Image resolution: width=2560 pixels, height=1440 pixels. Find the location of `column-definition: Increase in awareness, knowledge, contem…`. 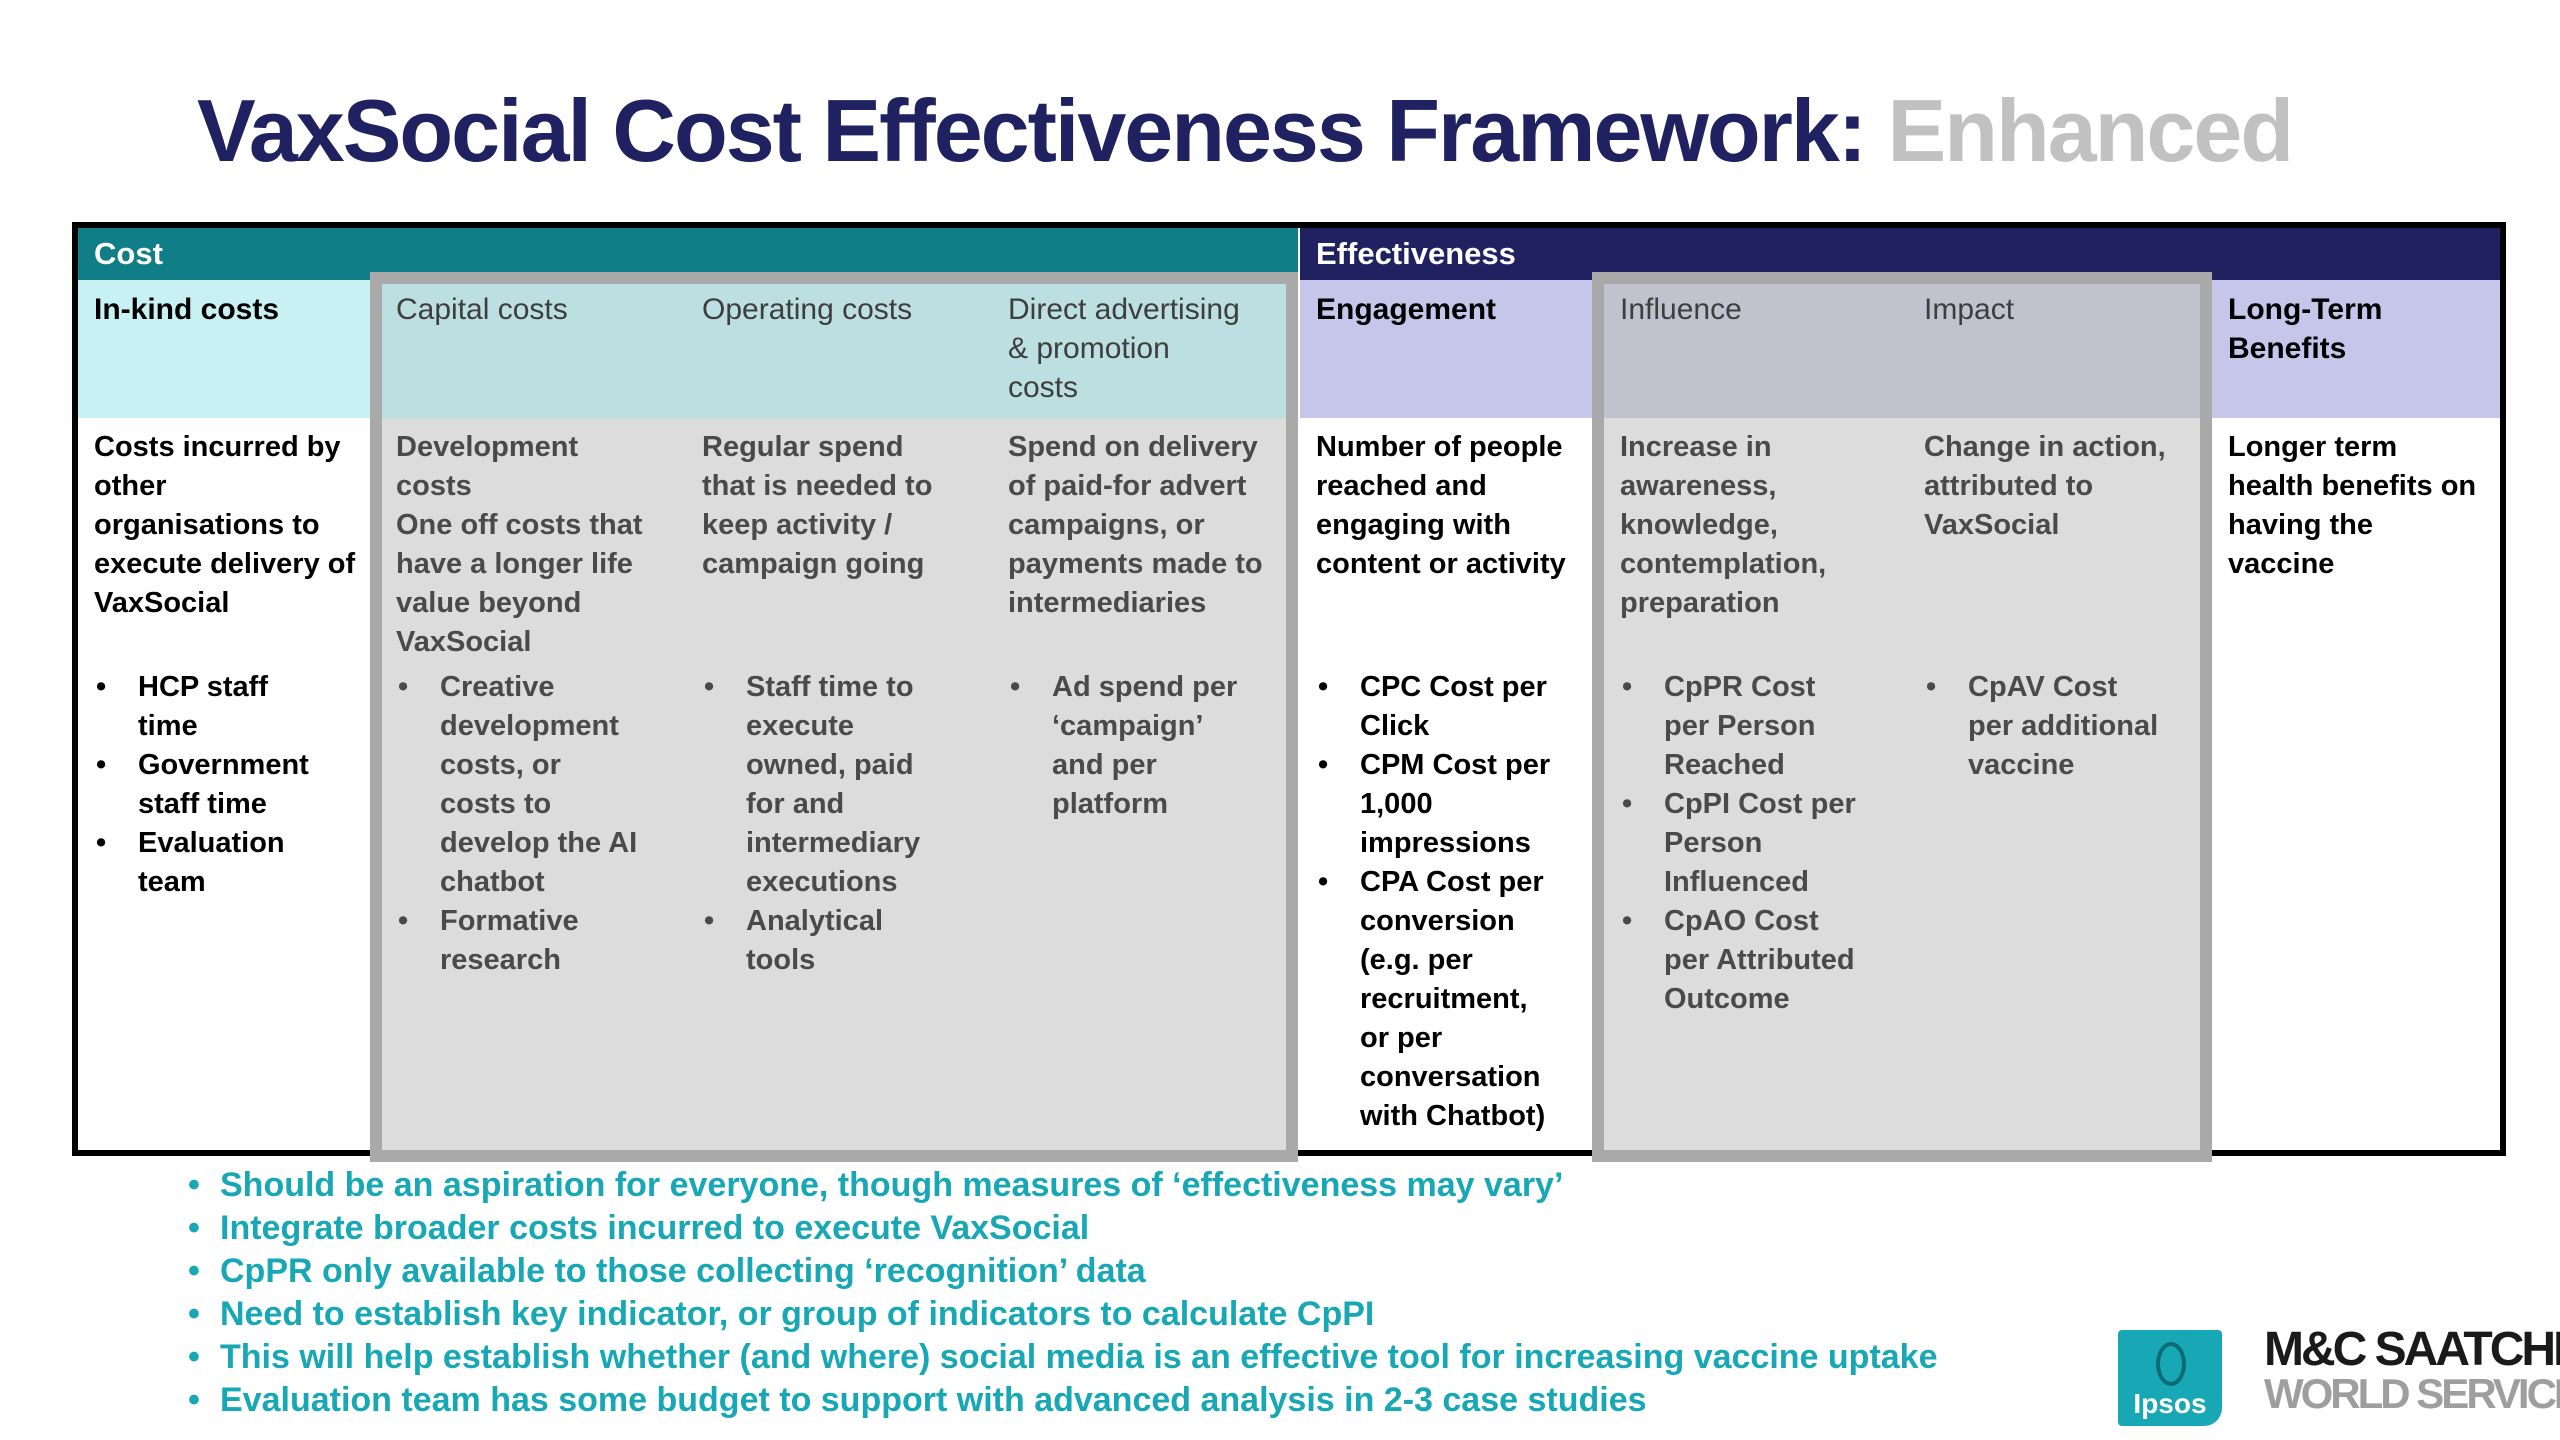

column-definition: Increase in awareness, knowledge, contem… is located at coordinates (1756, 540).